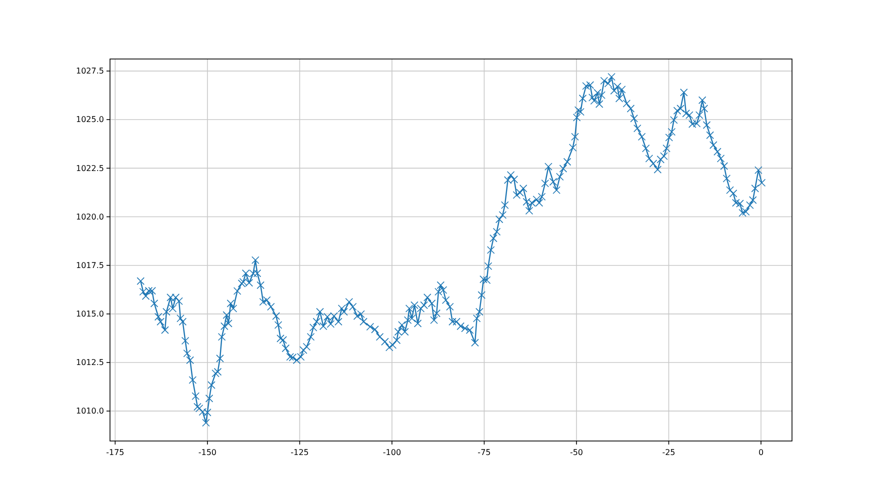 The width and height of the screenshot is (880, 495). I want to click on y-tick-label: 1022.5, so click(90, 168).